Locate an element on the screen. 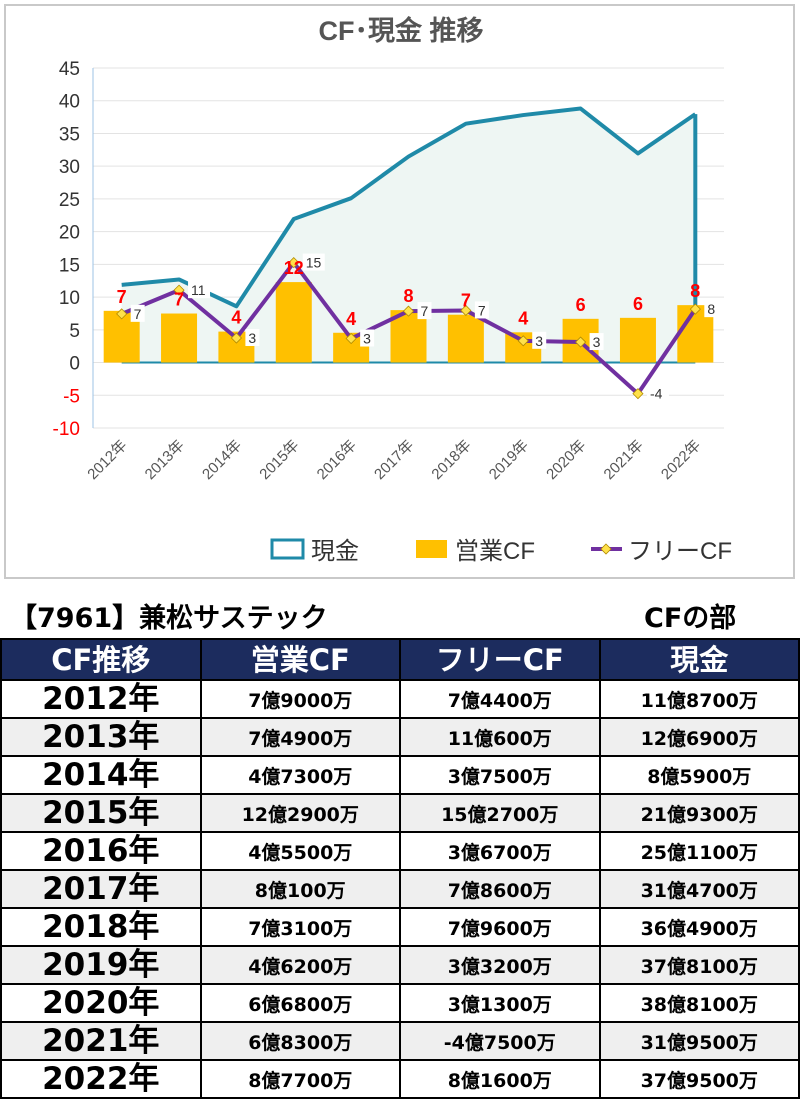 The image size is (800, 1099). free-cf-cell: 3億1300万 is located at coordinates (500, 1003).